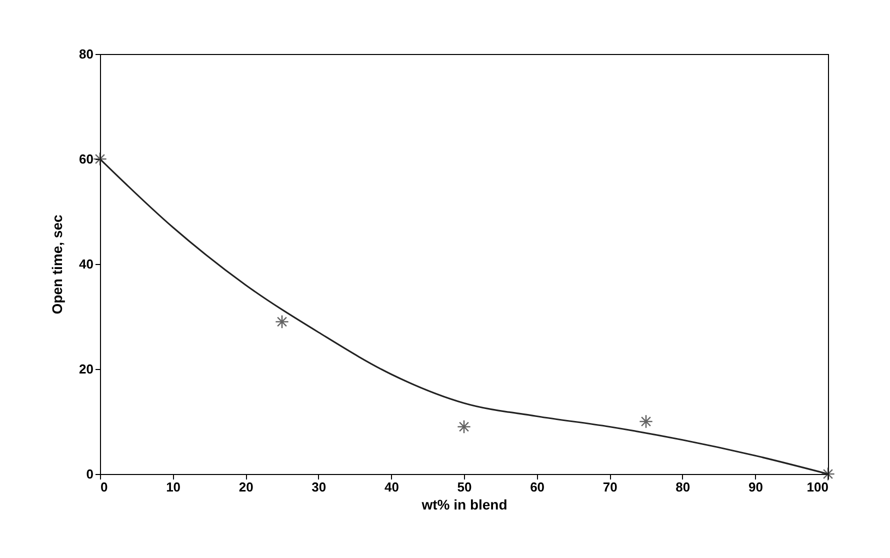  What do you see at coordinates (173, 487) in the screenshot?
I see `x-tick-label: 10` at bounding box center [173, 487].